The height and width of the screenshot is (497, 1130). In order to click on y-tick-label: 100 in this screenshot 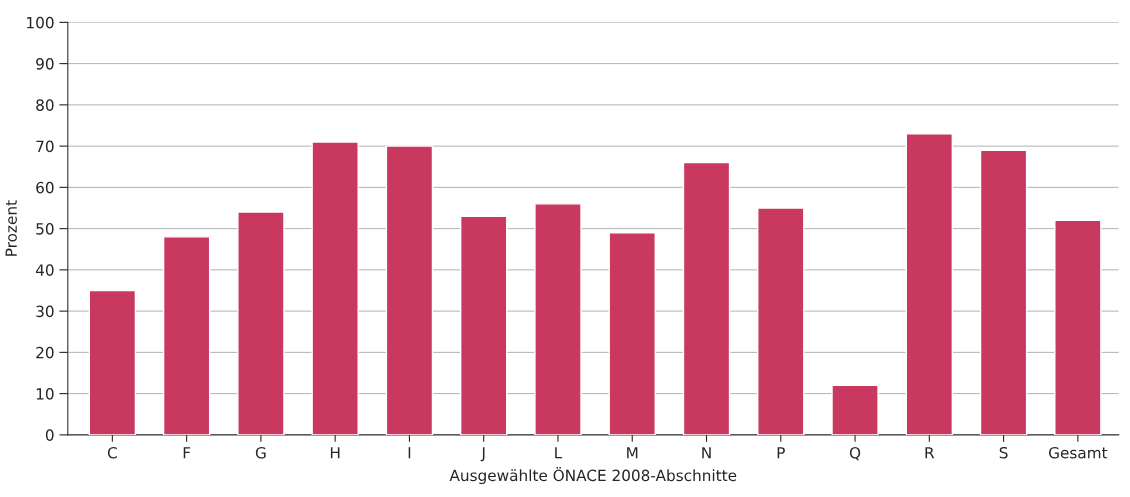, I will do `click(40, 22)`.